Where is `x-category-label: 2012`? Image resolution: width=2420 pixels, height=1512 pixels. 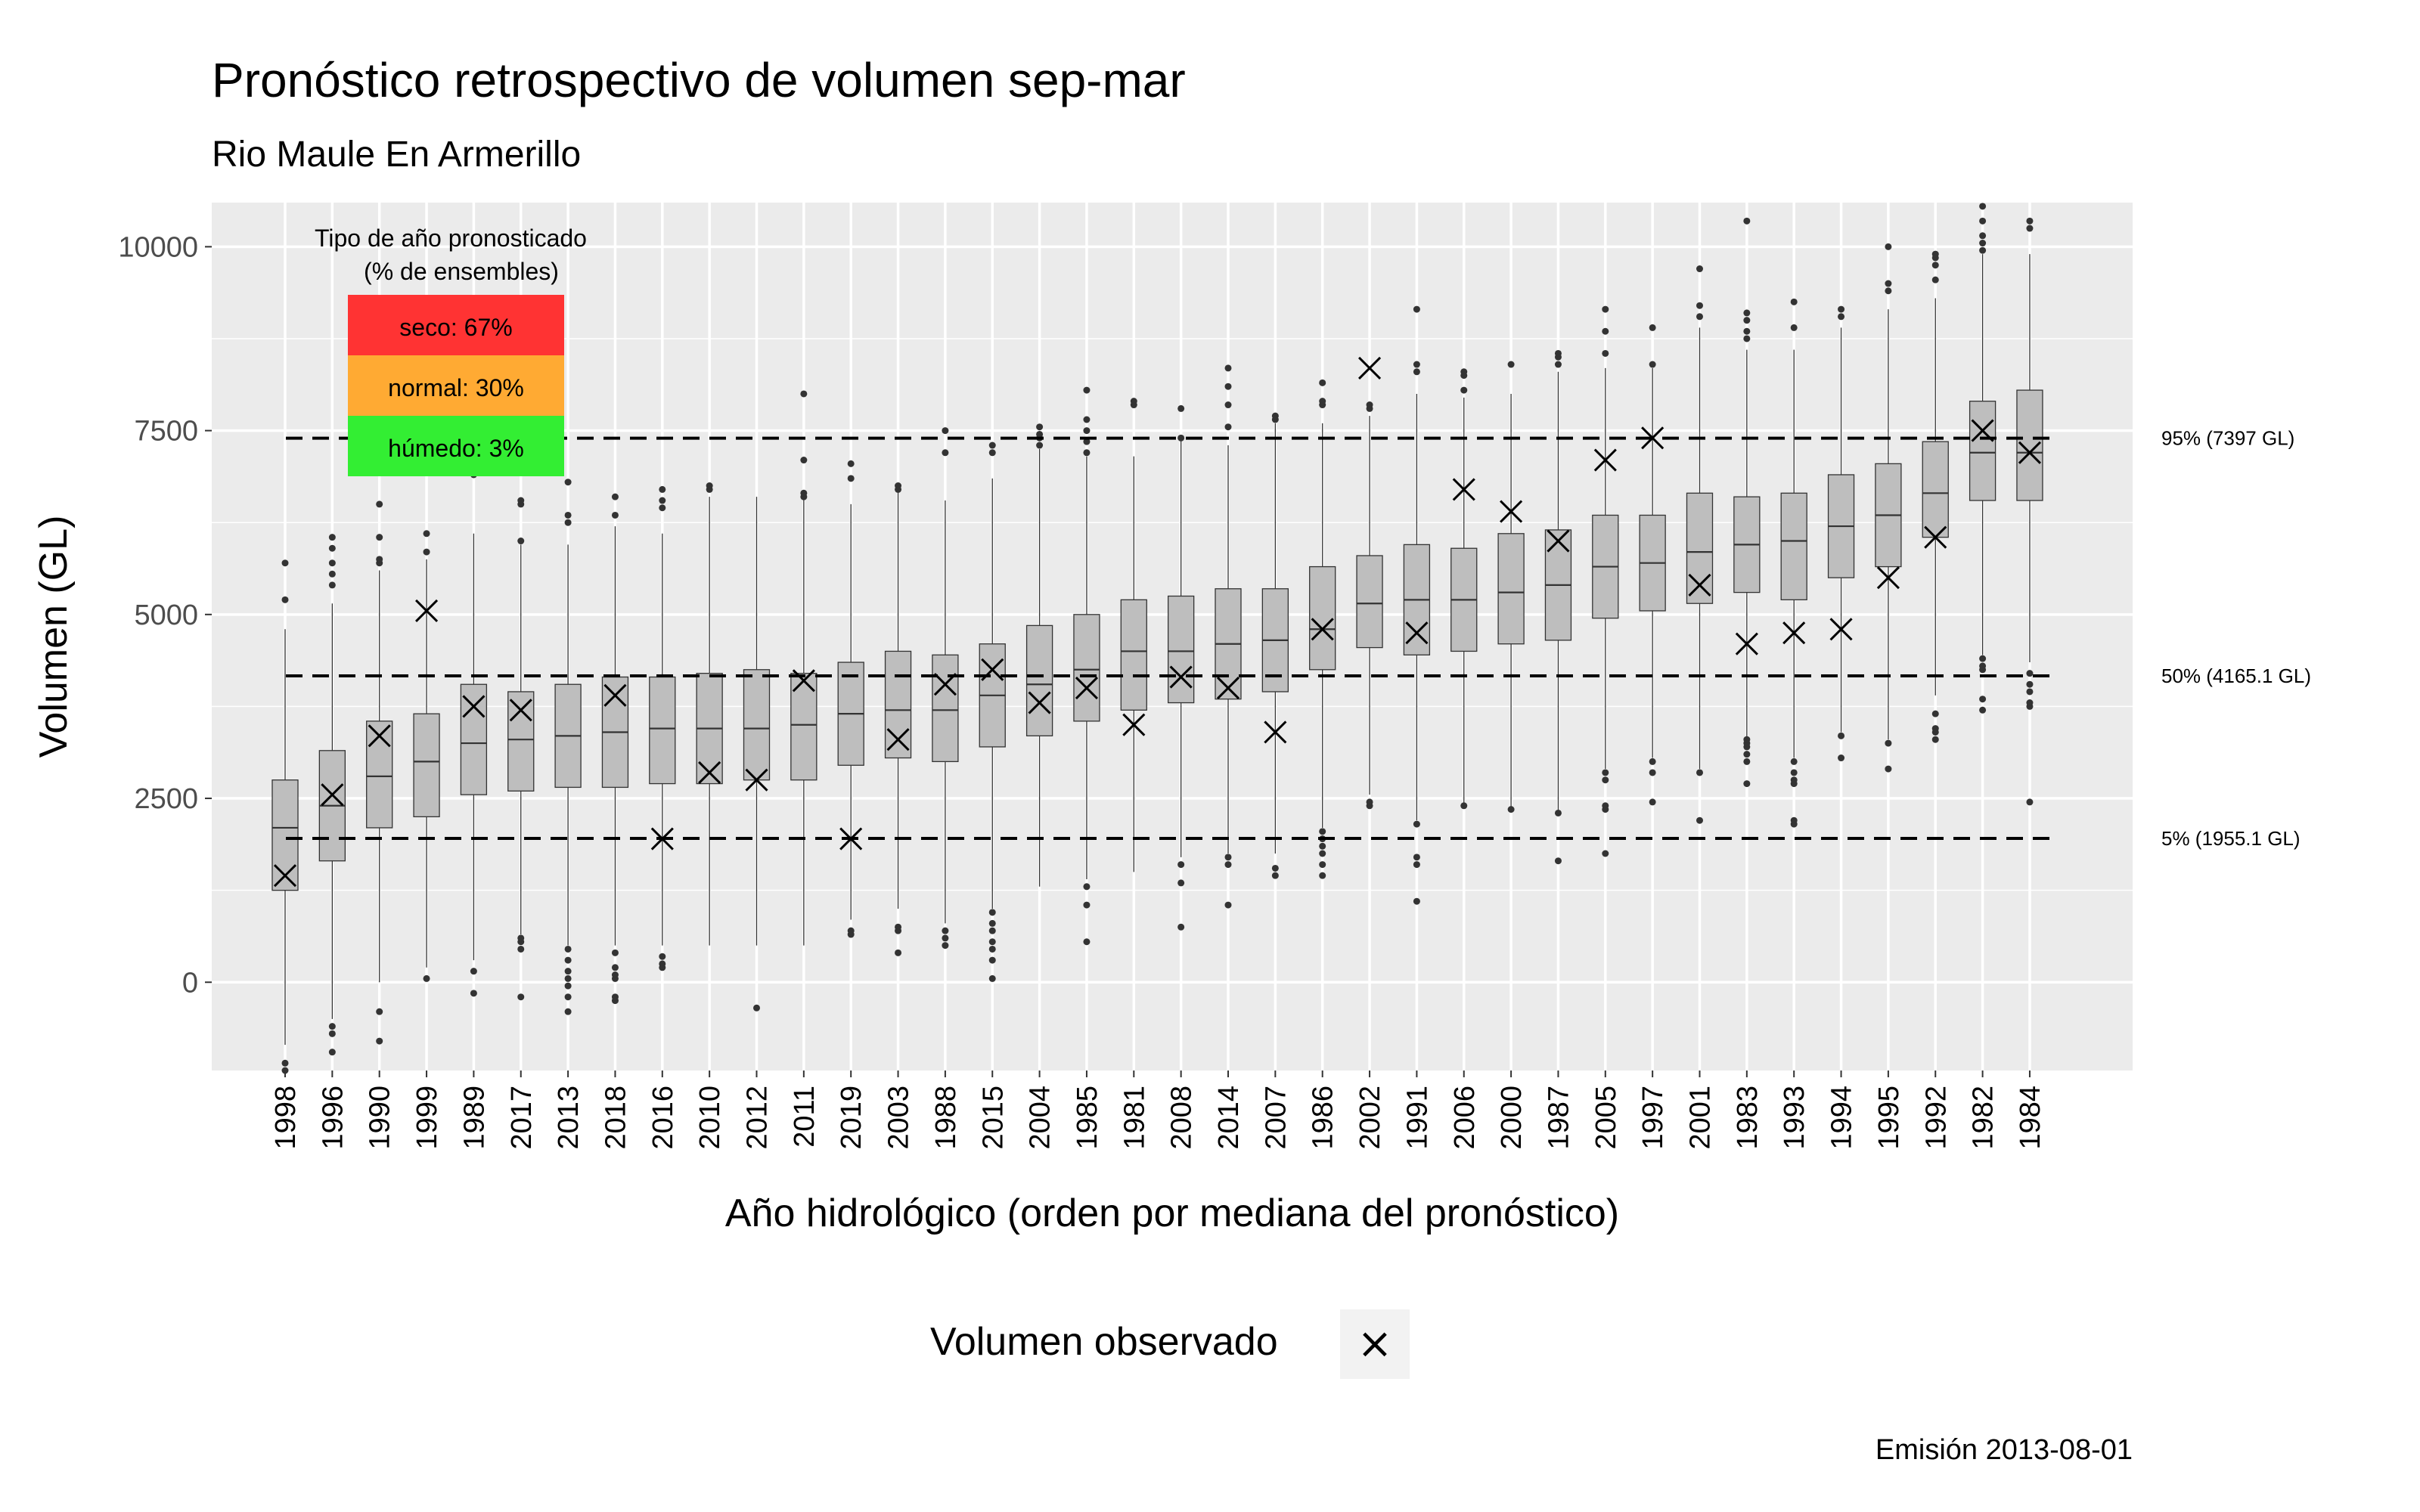 x-category-label: 2012 is located at coordinates (758, 1118).